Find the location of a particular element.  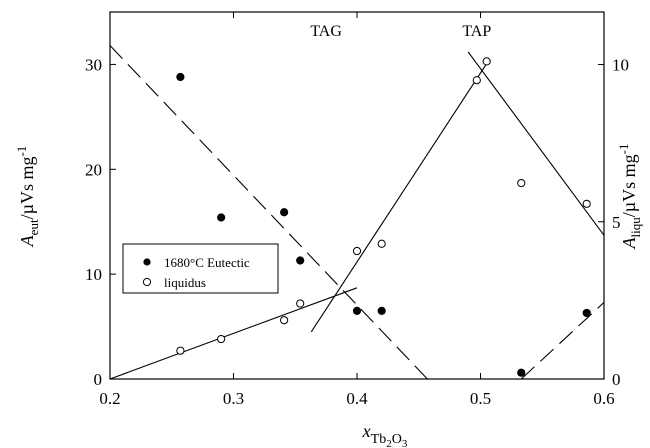

annotation-tap: TAP is located at coordinates (476, 31).